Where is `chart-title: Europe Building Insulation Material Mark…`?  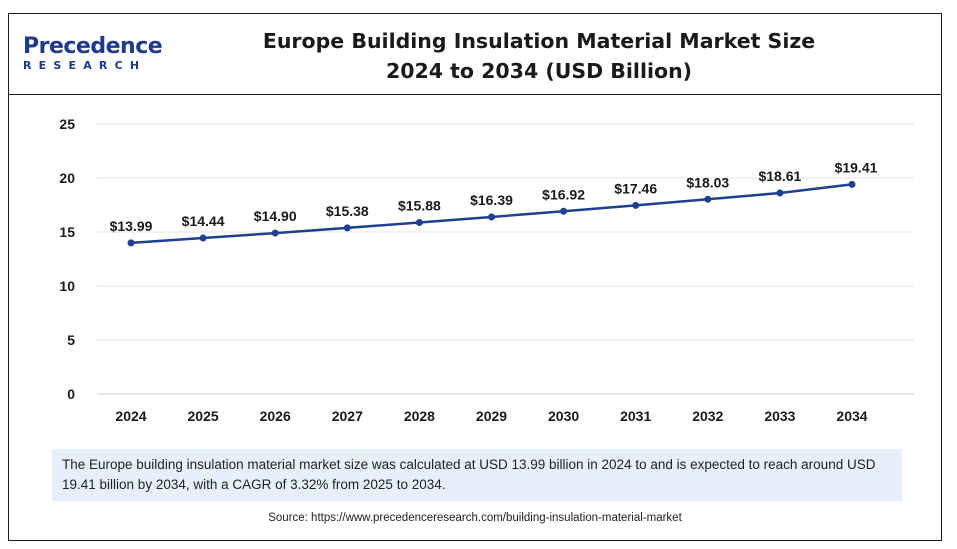 chart-title: Europe Building Insulation Material Mark… is located at coordinates (539, 56).